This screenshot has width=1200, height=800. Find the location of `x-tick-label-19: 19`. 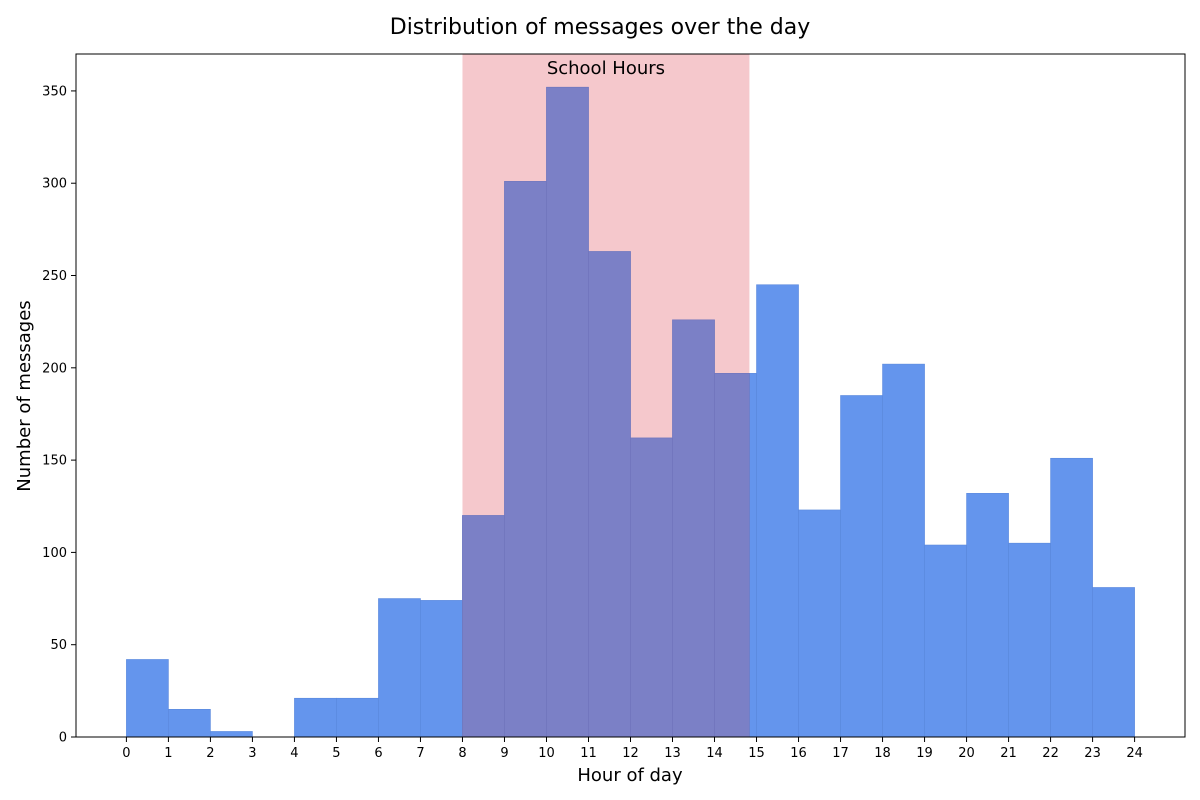

x-tick-label-19: 19 is located at coordinates (924, 753).